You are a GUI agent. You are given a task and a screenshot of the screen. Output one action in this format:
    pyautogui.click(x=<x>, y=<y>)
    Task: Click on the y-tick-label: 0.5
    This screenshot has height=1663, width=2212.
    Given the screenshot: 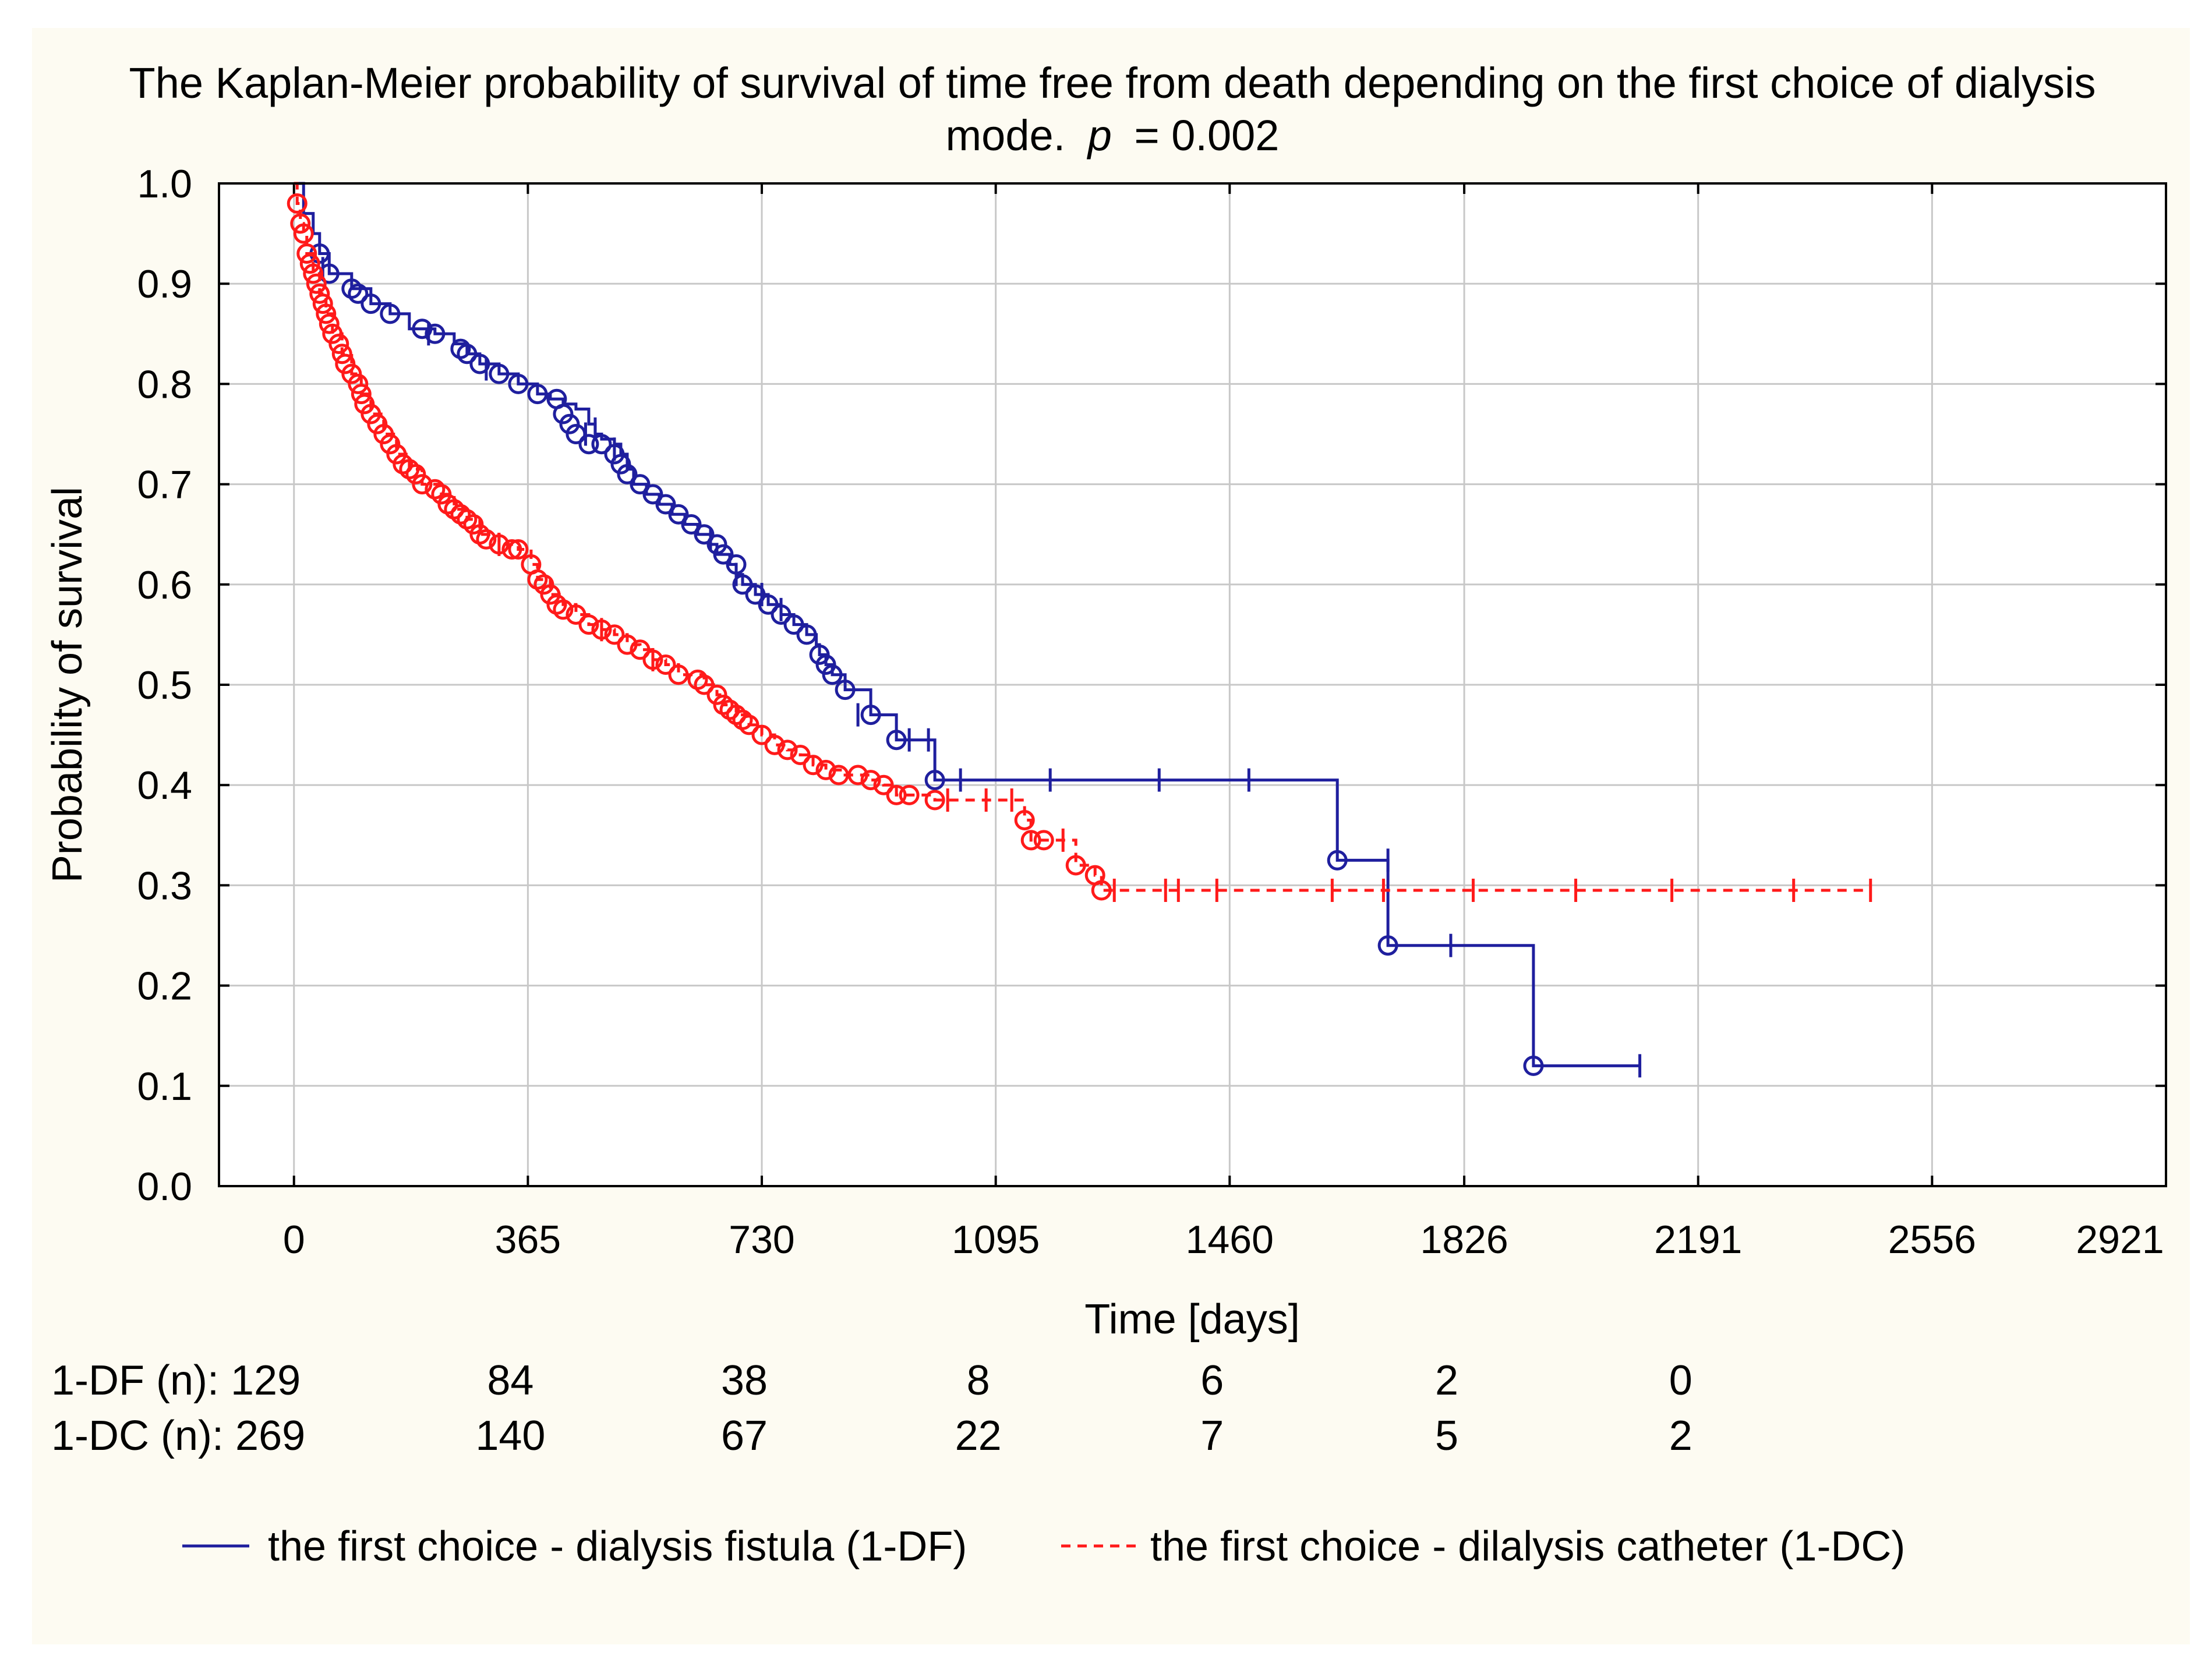 What is the action you would take?
    pyautogui.click(x=165, y=685)
    